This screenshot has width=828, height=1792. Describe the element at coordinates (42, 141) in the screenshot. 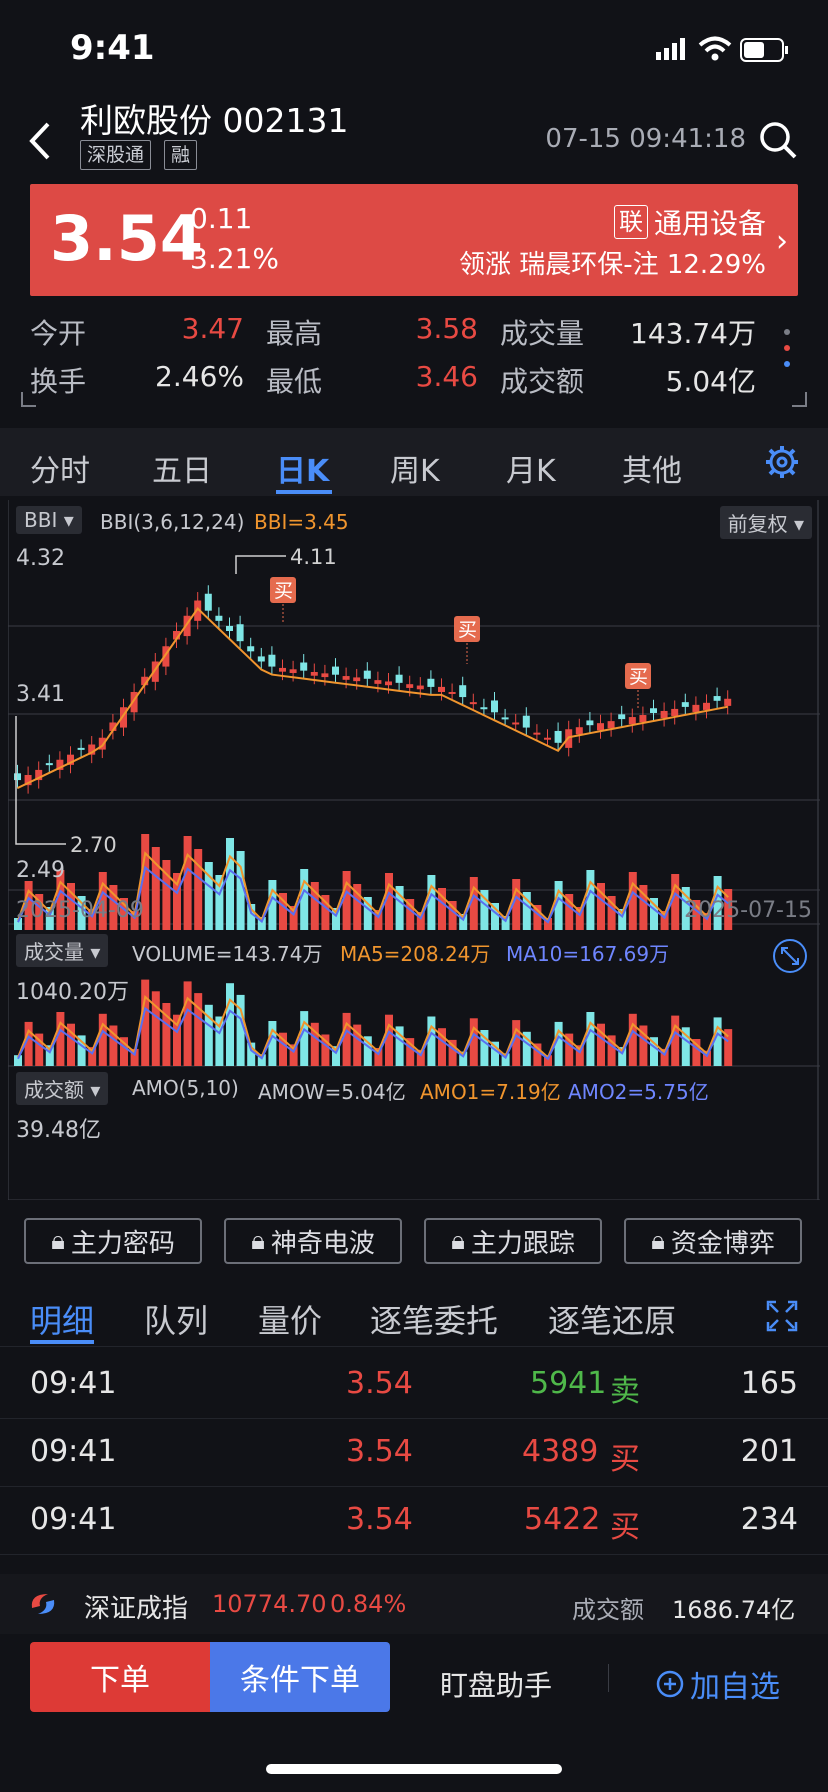

I see `back-button` at that location.